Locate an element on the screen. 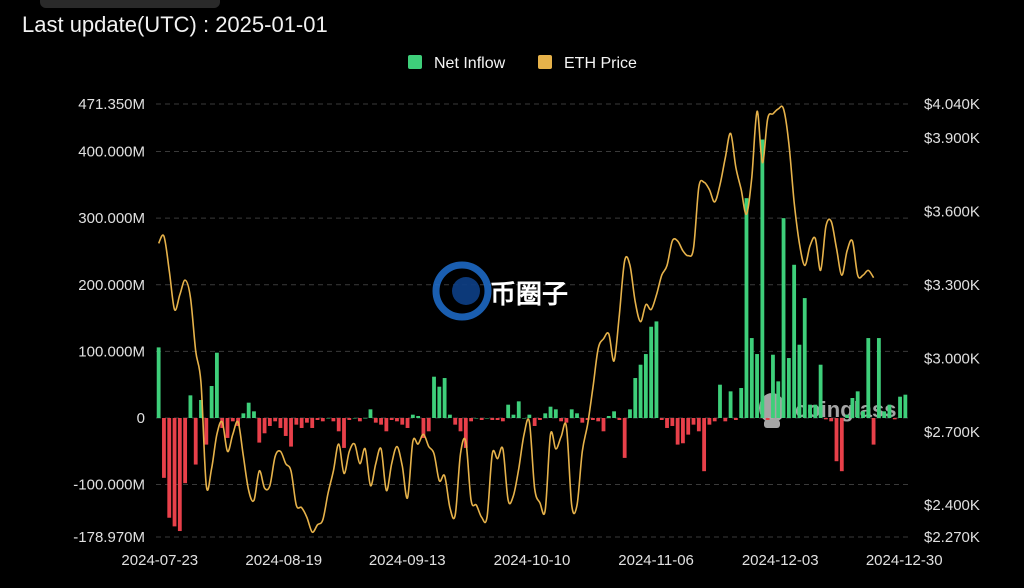 This screenshot has height=588, width=1024. x-axis-tick-label: 2024-08-19 is located at coordinates (283, 560).